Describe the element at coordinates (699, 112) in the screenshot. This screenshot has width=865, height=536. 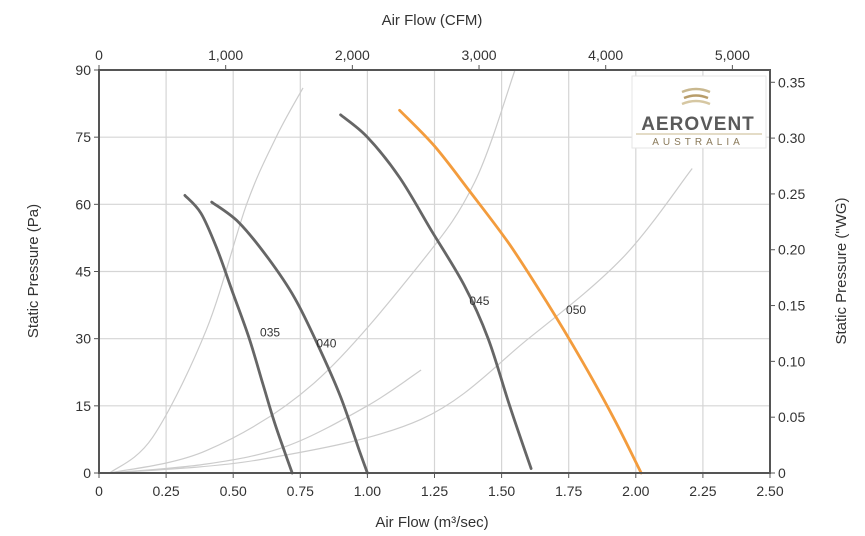
I see `aerovent-logo: AEROVENT AUSTRALIA` at that location.